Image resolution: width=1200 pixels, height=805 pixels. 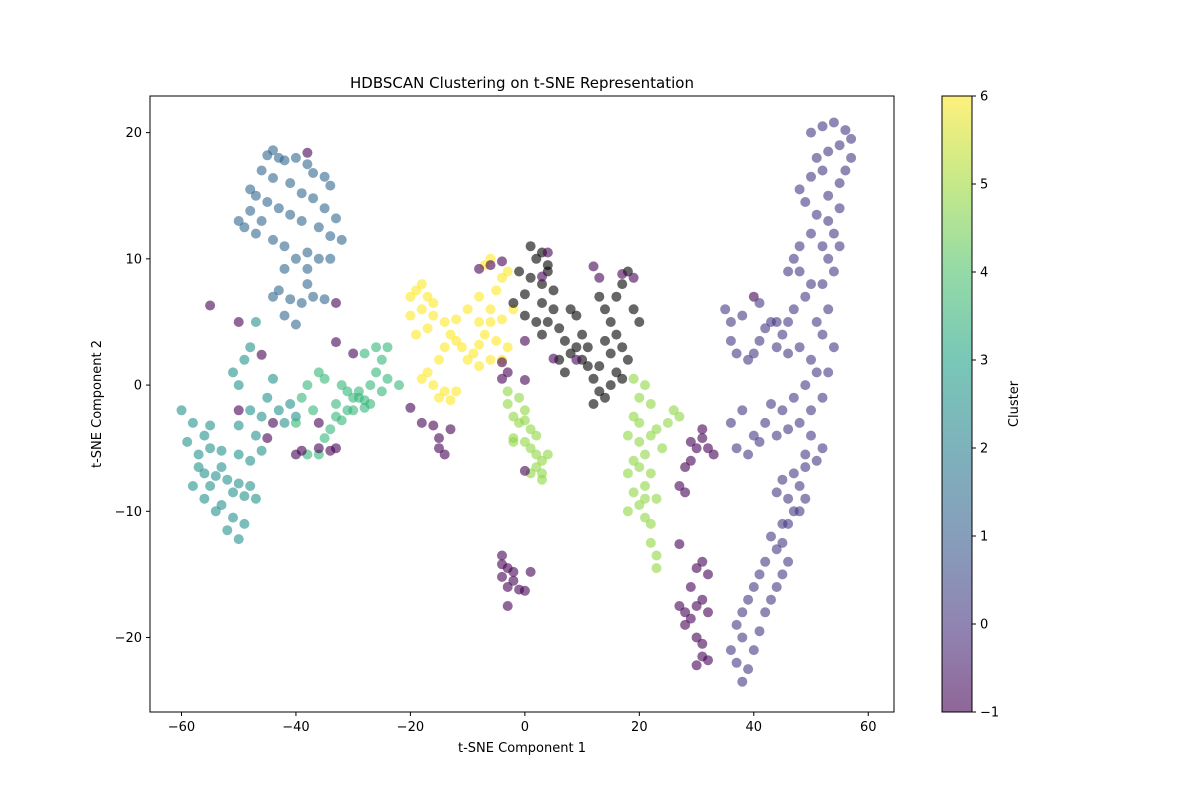 What do you see at coordinates (984, 185) in the screenshot?
I see `colorbar-tick-label: 5` at bounding box center [984, 185].